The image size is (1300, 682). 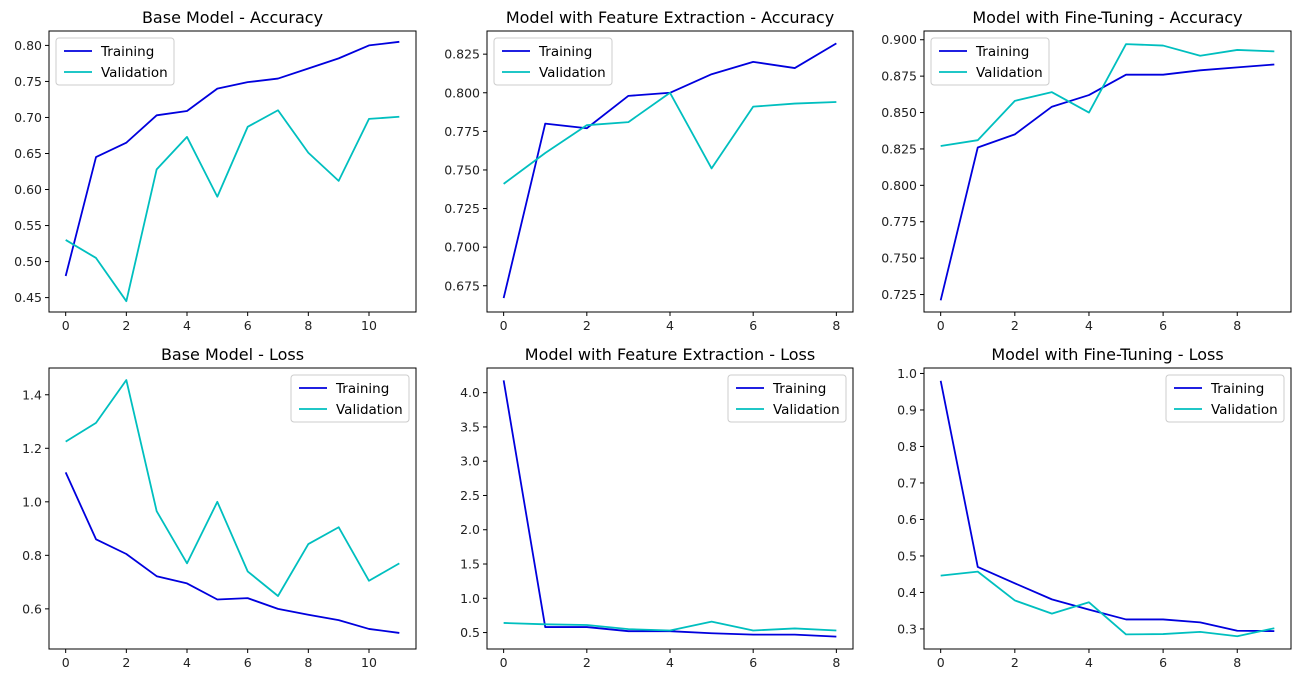 I want to click on y-tick-label: 0.700, so click(x=462, y=247).